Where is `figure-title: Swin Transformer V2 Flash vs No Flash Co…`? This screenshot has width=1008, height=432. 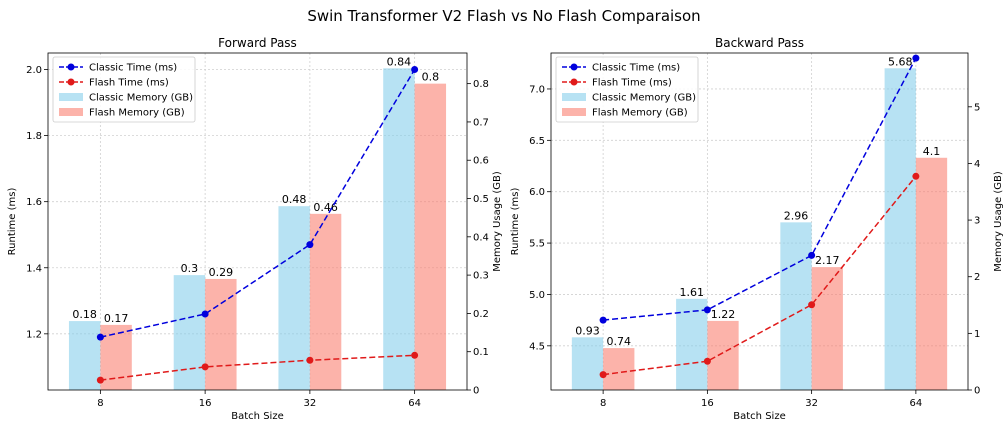 figure-title: Swin Transformer V2 Flash vs No Flash Co… is located at coordinates (503, 16).